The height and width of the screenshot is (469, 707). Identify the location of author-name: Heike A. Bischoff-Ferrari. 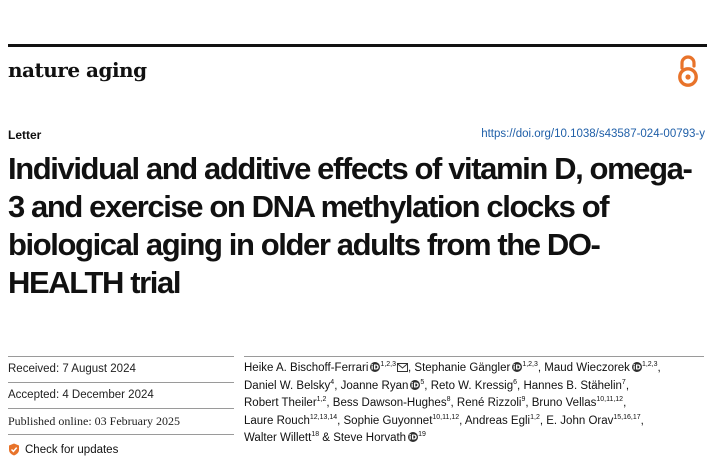
(306, 368).